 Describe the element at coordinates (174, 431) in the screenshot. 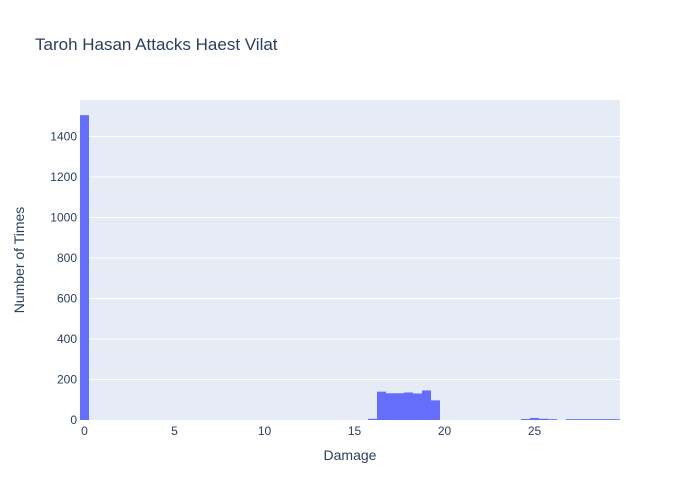

I see `x-tick-label: 5` at that location.